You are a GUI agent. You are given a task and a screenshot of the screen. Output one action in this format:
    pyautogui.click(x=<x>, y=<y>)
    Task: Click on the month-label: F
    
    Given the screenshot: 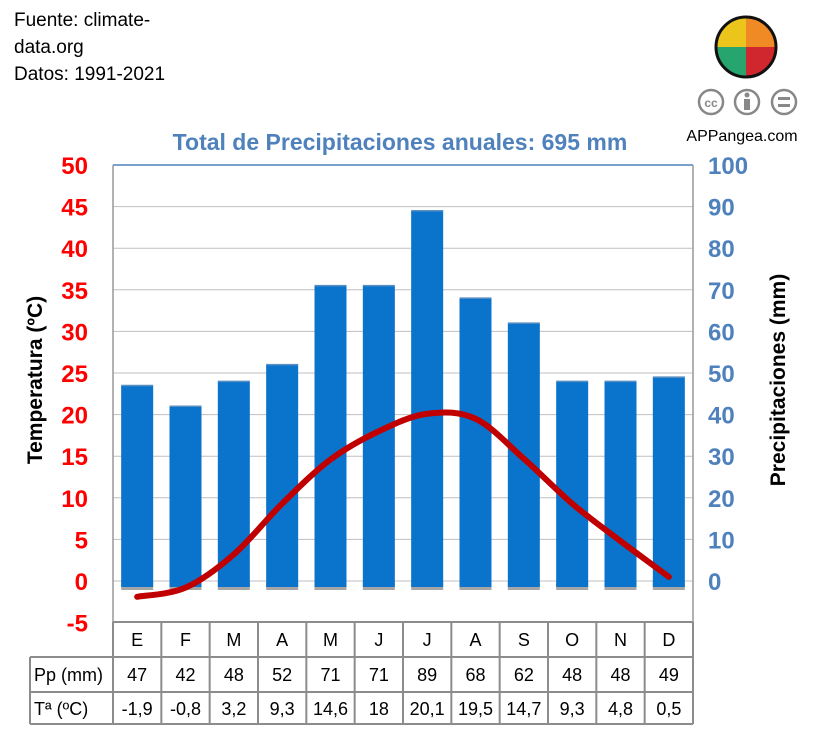 What is the action you would take?
    pyautogui.click(x=185, y=640)
    